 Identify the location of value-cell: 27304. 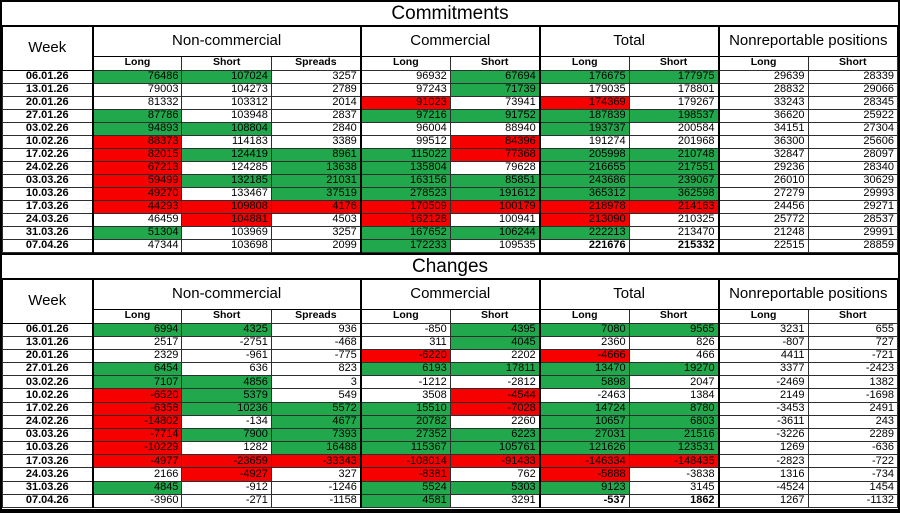
(852, 128).